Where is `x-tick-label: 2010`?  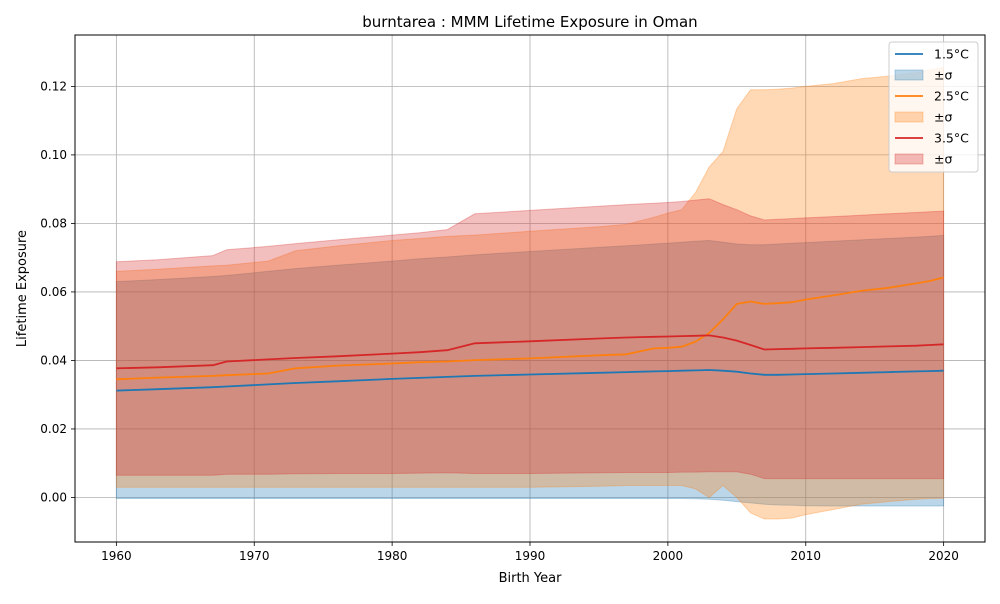 x-tick-label: 2010 is located at coordinates (805, 556).